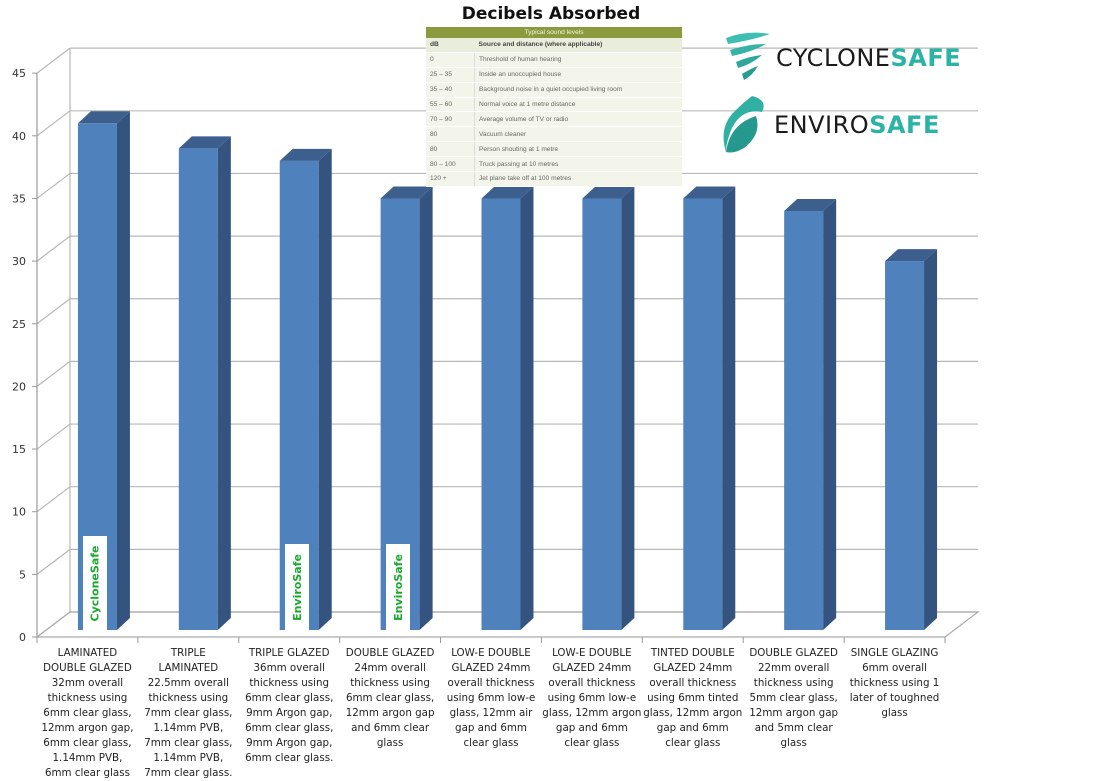 The image size is (1118, 781). I want to click on table-header-db: dB, so click(450, 45).